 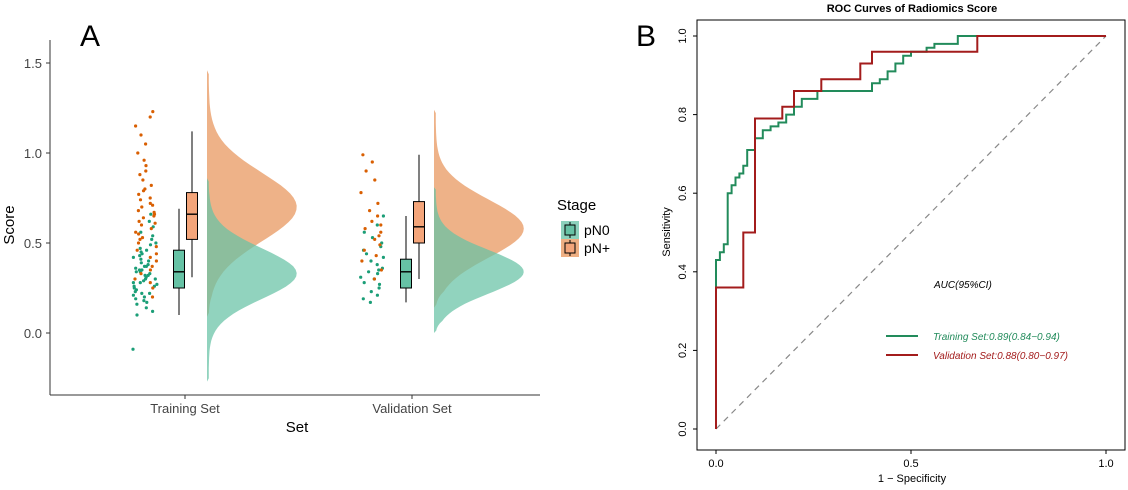 I want to click on roc-x-tick-label: 0.0, so click(x=715, y=464).